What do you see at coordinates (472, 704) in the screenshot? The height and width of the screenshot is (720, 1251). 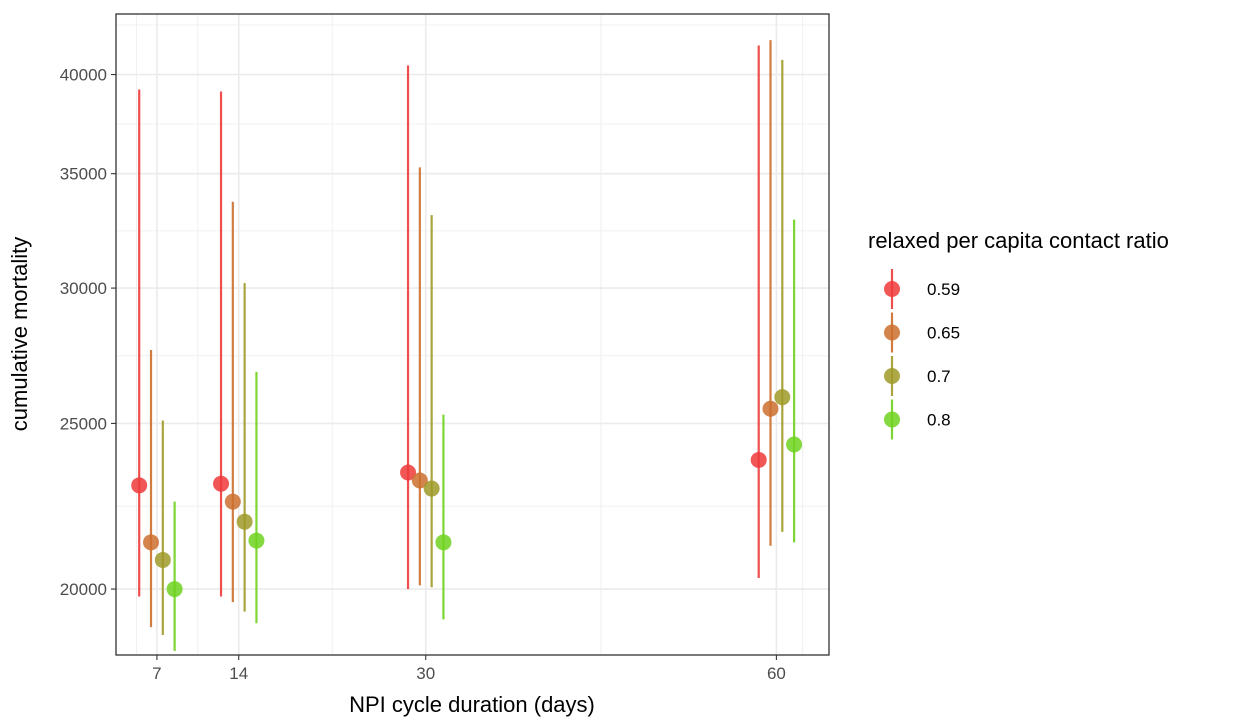 I see `x-axis-title: NPI cycle duration (days)` at bounding box center [472, 704].